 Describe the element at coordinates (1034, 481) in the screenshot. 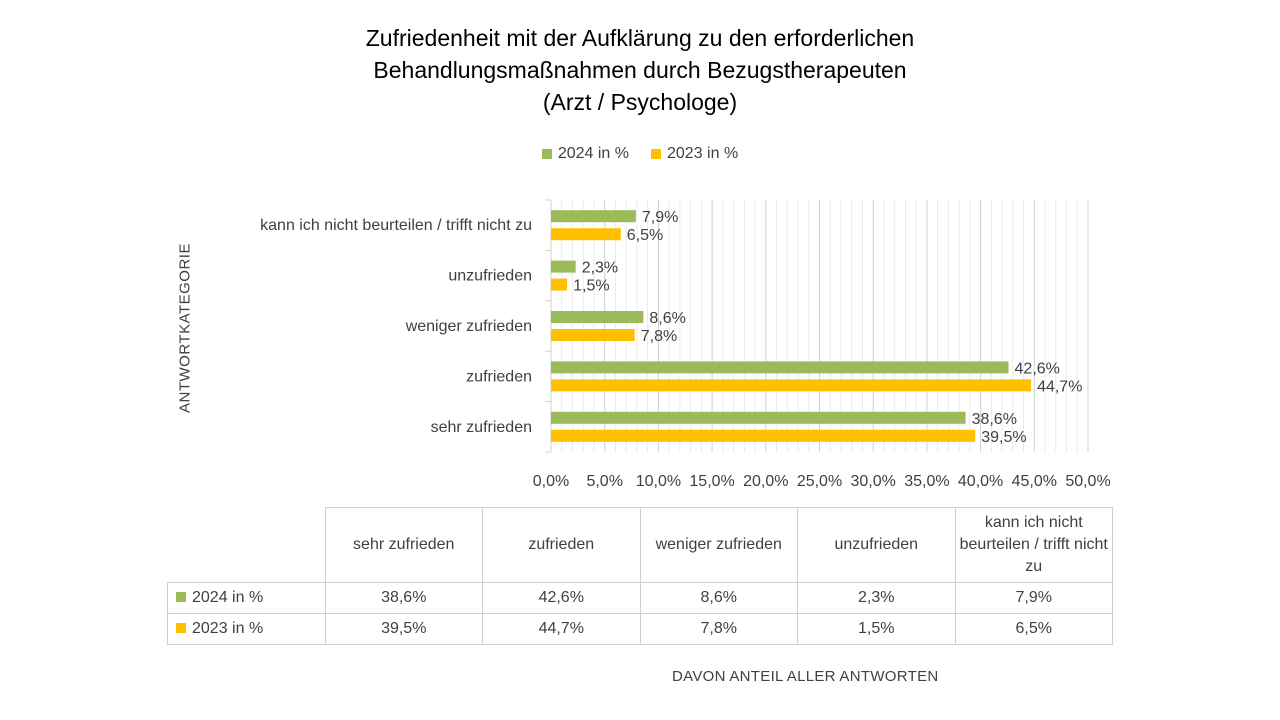

I see `x-tick-label: 45,0%` at that location.